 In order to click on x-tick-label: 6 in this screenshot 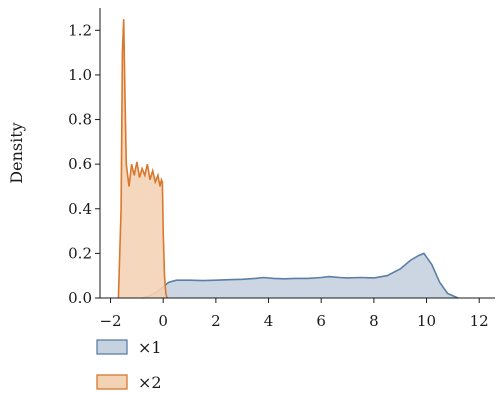, I will do `click(321, 321)`.